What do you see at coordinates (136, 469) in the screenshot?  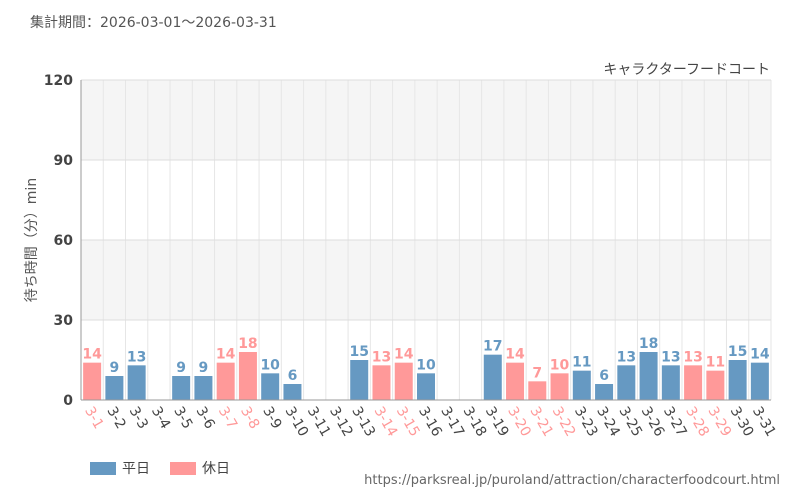 I see `legend-label-weekday: 平日` at bounding box center [136, 469].